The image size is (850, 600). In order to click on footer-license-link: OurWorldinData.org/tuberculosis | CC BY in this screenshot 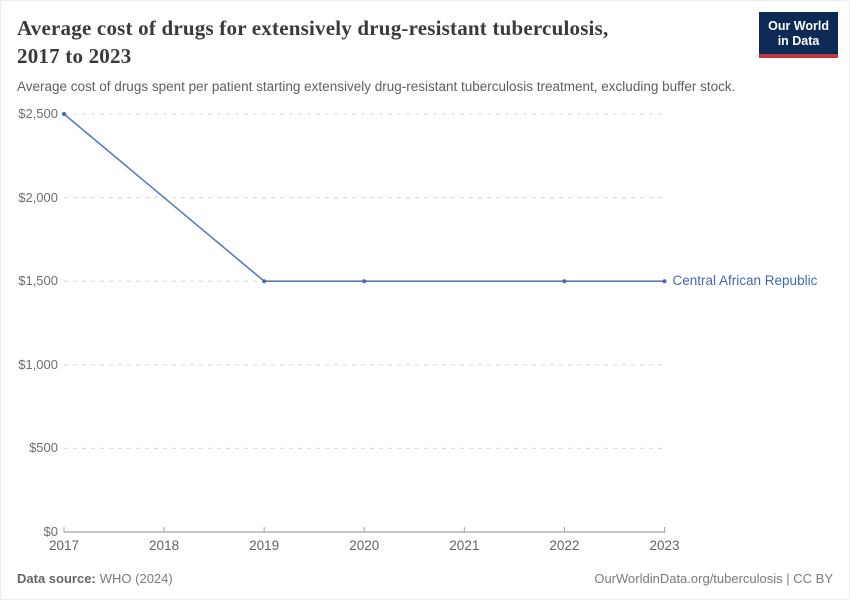, I will do `click(713, 578)`.